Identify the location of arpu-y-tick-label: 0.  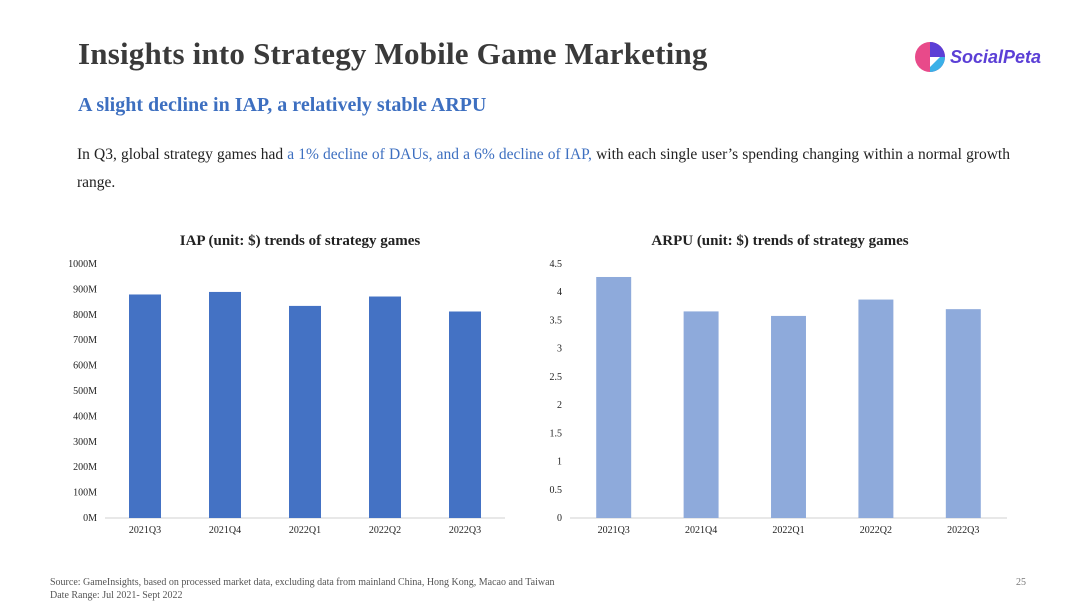
(559, 518).